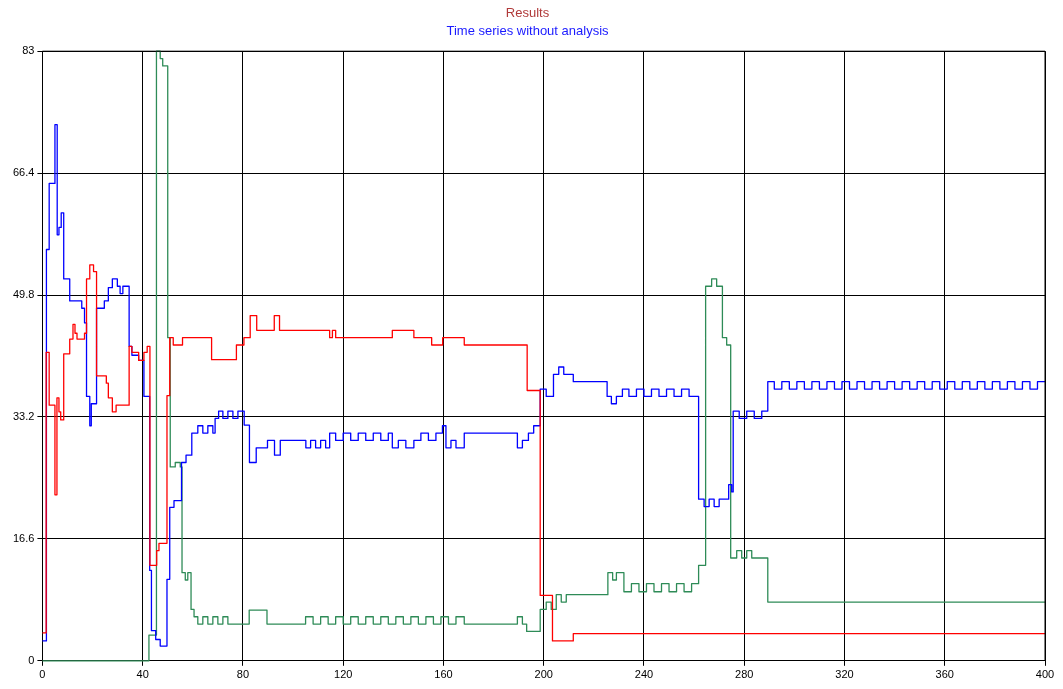 Image resolution: width=1063 pixels, height=689 pixels. I want to click on x-tick-label: 0, so click(42, 674).